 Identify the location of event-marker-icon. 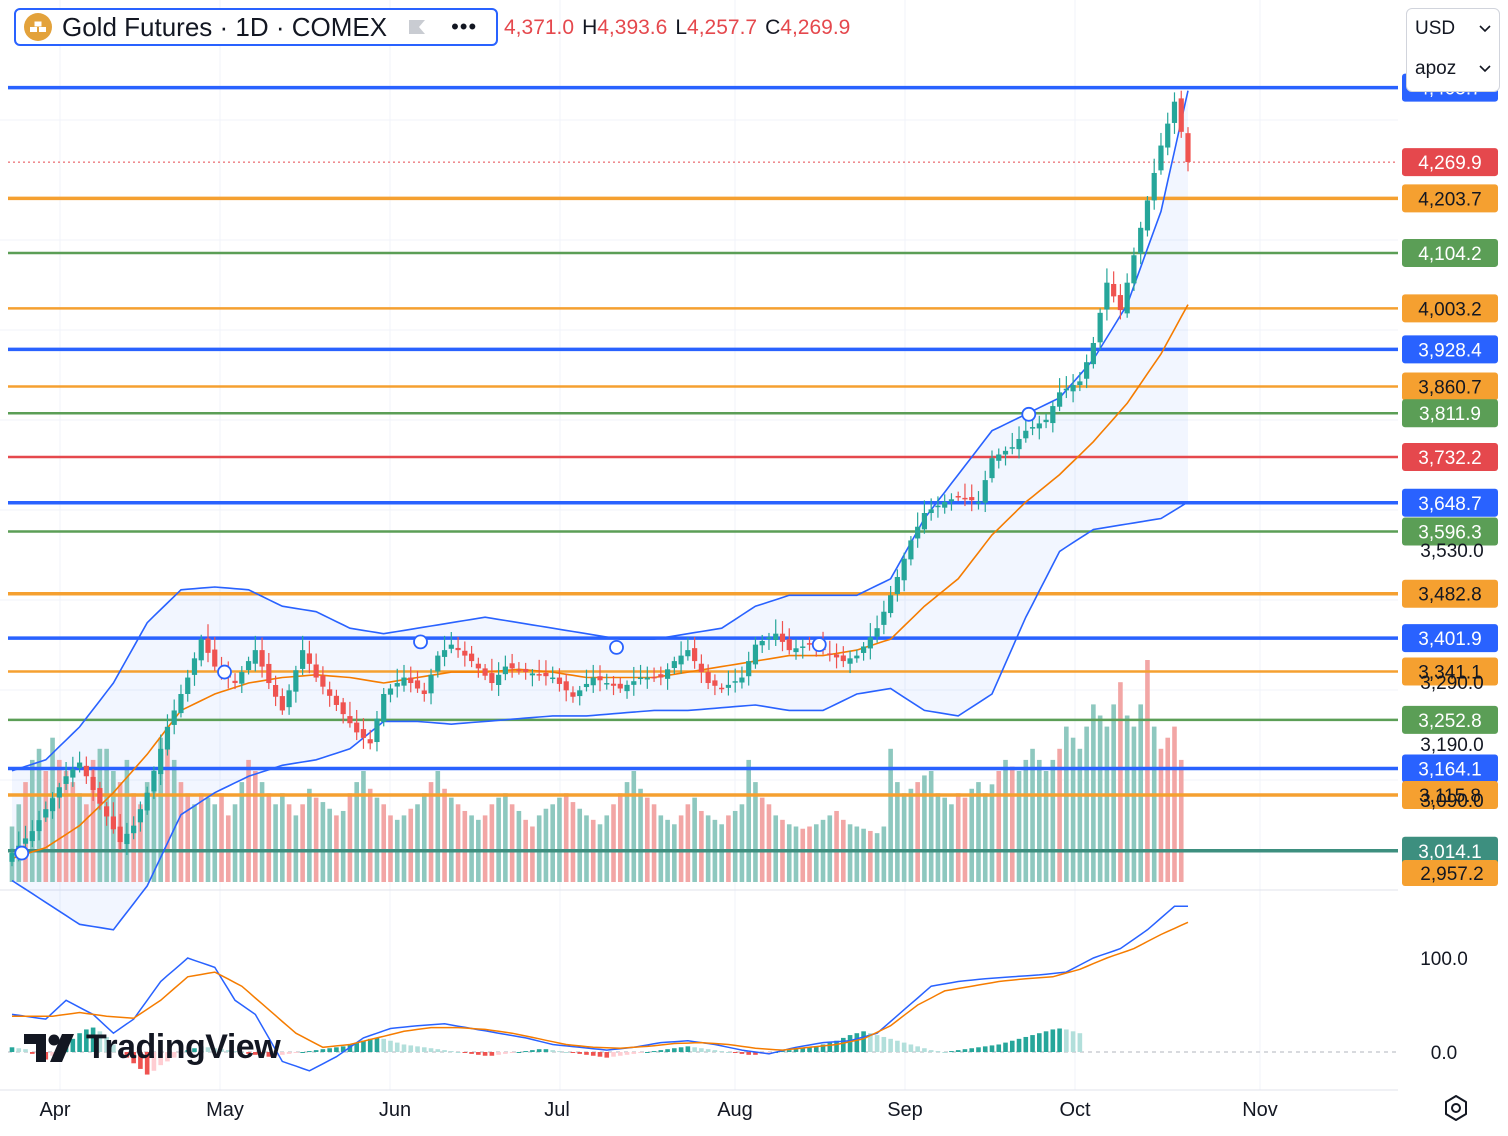
(1028, 414).